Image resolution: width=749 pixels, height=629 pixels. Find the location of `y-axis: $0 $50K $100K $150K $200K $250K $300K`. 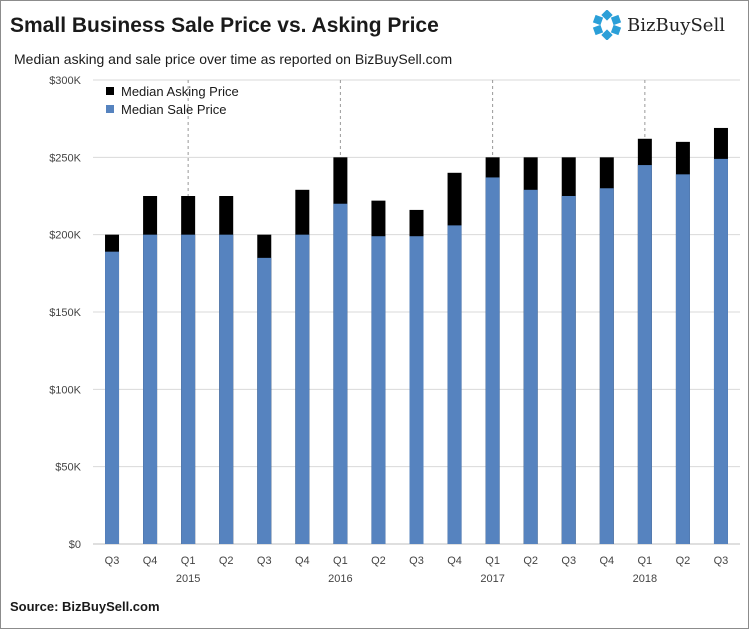

y-axis: $0 $50K $100K $150K $200K $250K $300K is located at coordinates (65, 313).